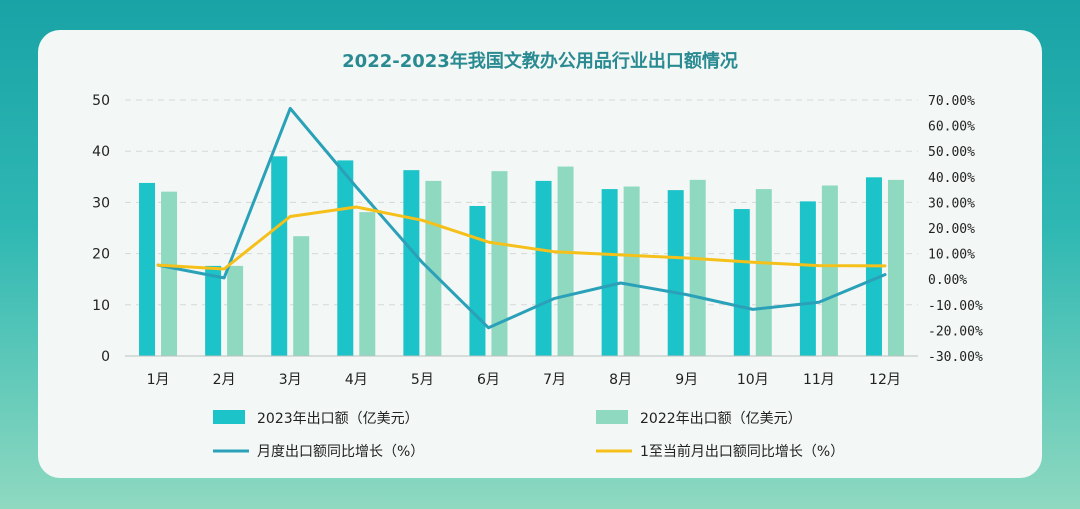  What do you see at coordinates (819, 380) in the screenshot?
I see `x-tick-label: 11月` at bounding box center [819, 380].